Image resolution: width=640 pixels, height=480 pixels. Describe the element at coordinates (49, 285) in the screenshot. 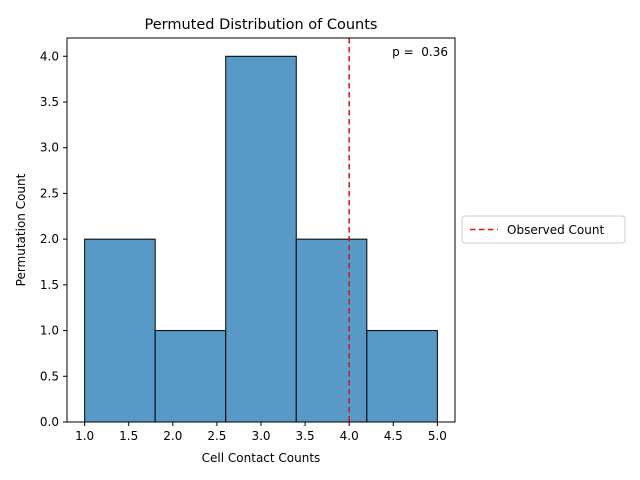

I see `y-tick-label: 1.5` at that location.